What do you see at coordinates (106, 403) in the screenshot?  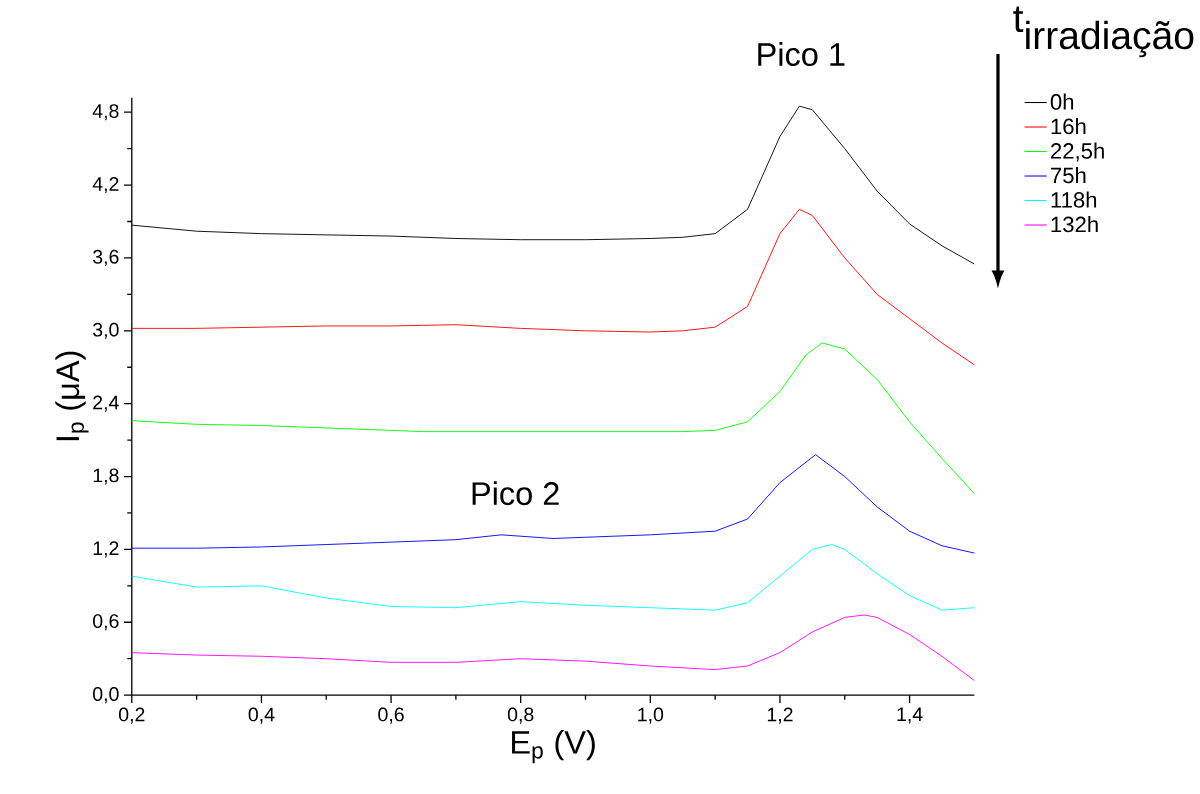 I see `y-tick-label: 2,4` at bounding box center [106, 403].